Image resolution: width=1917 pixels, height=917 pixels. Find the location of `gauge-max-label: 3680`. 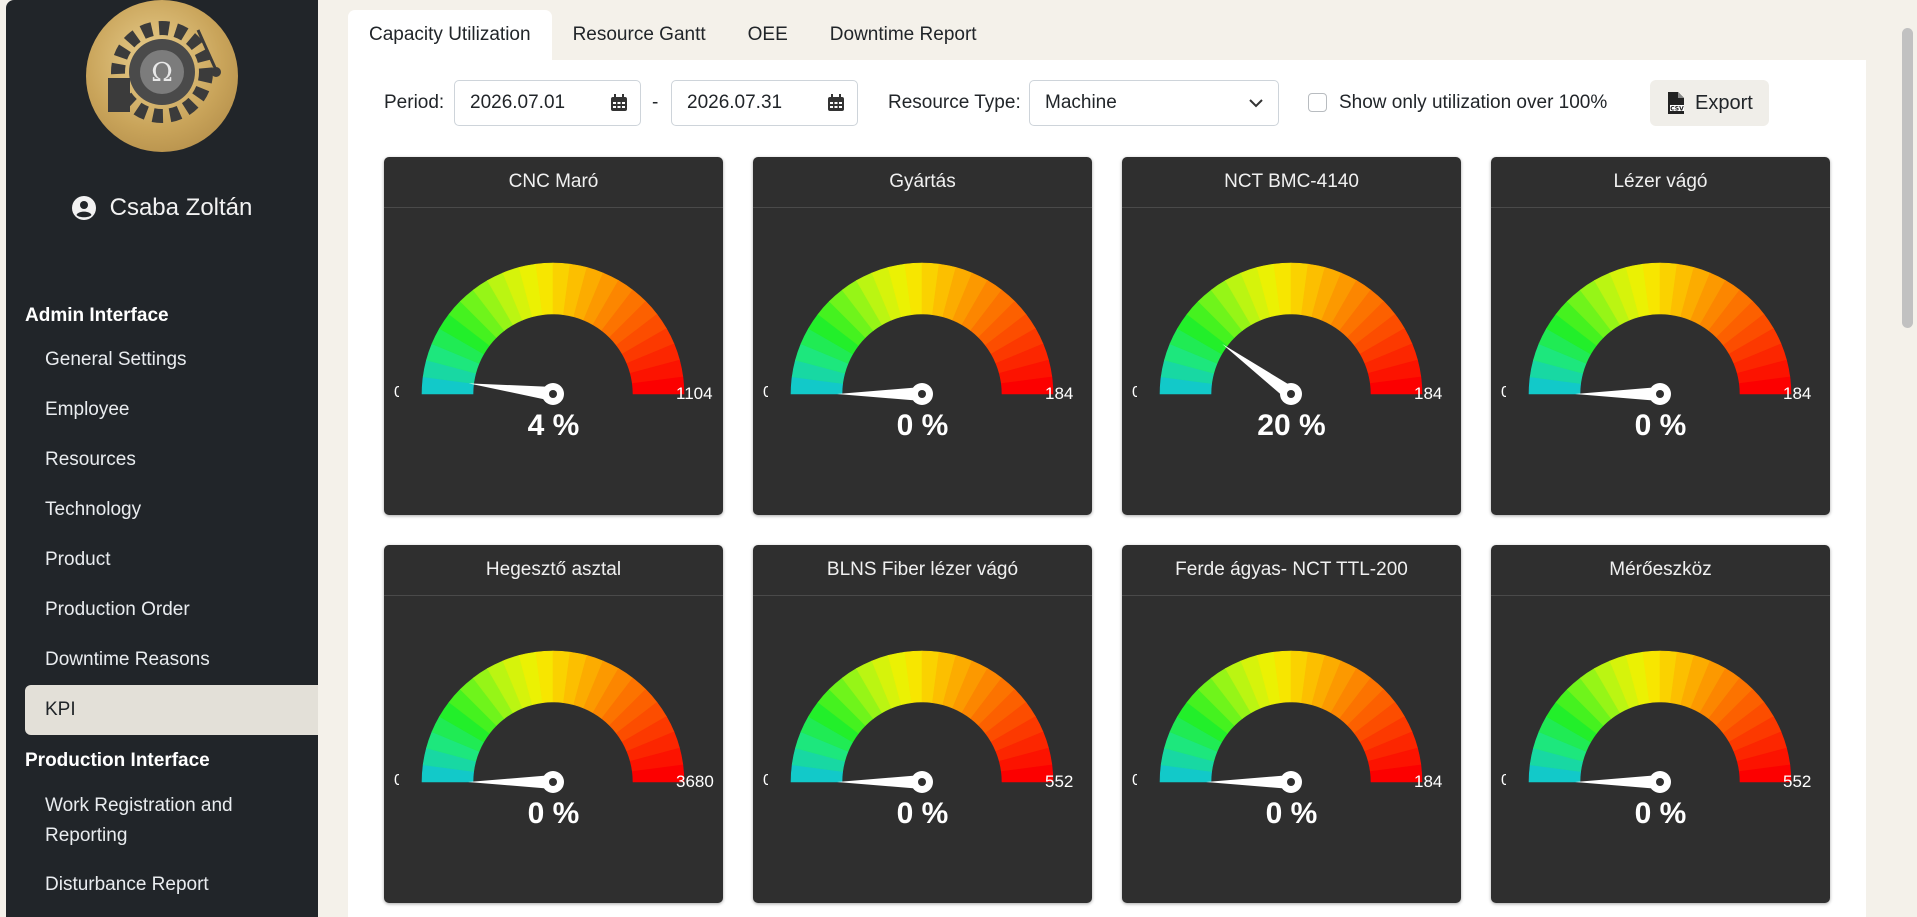

gauge-max-label: 3680 is located at coordinates (695, 781).